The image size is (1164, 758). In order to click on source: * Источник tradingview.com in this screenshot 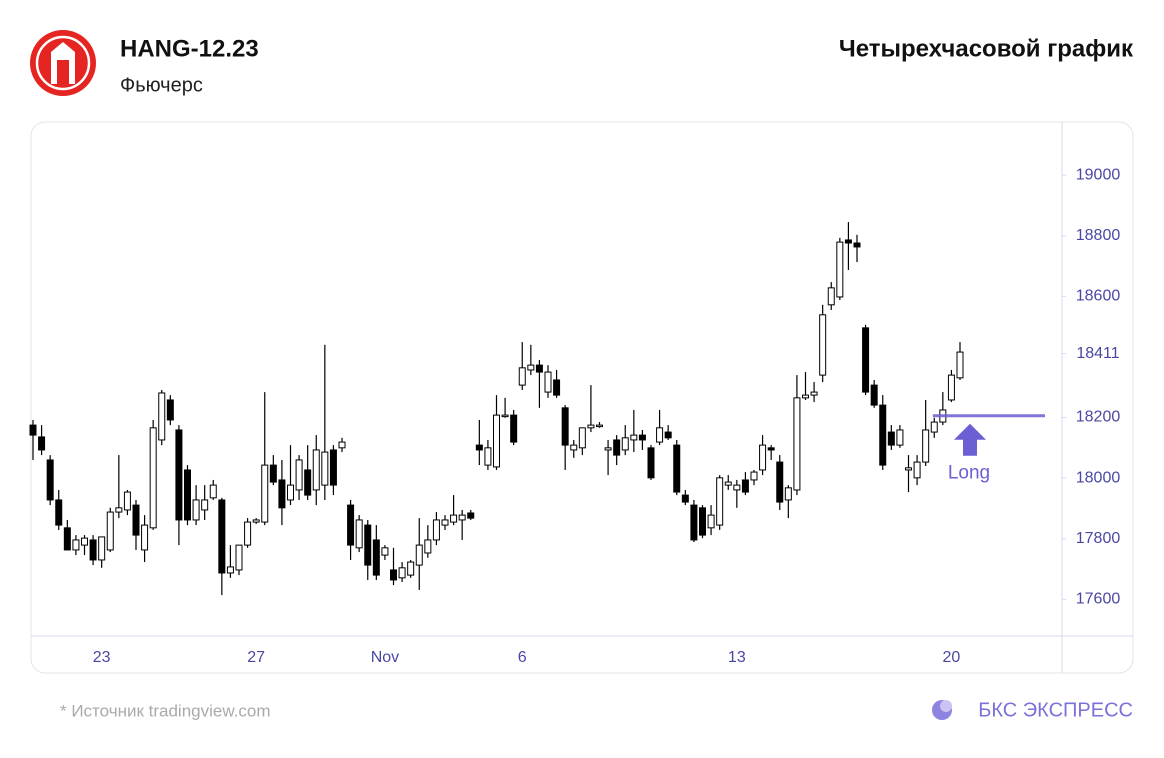, I will do `click(165, 710)`.